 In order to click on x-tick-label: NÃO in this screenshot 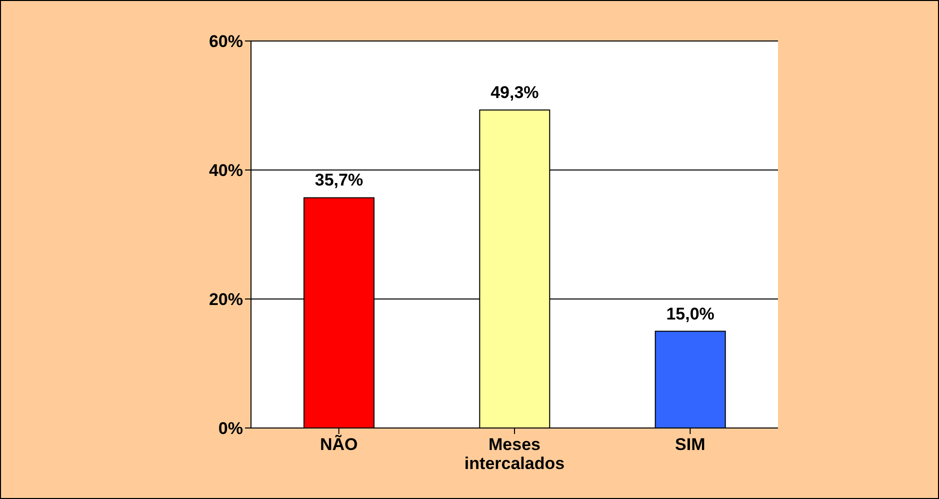, I will do `click(339, 444)`.